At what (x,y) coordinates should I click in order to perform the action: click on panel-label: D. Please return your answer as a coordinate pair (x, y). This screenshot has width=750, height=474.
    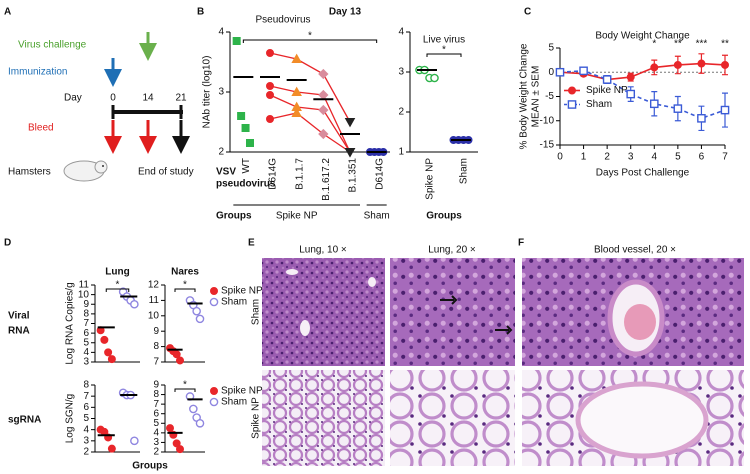
    Looking at the image, I should click on (7, 243).